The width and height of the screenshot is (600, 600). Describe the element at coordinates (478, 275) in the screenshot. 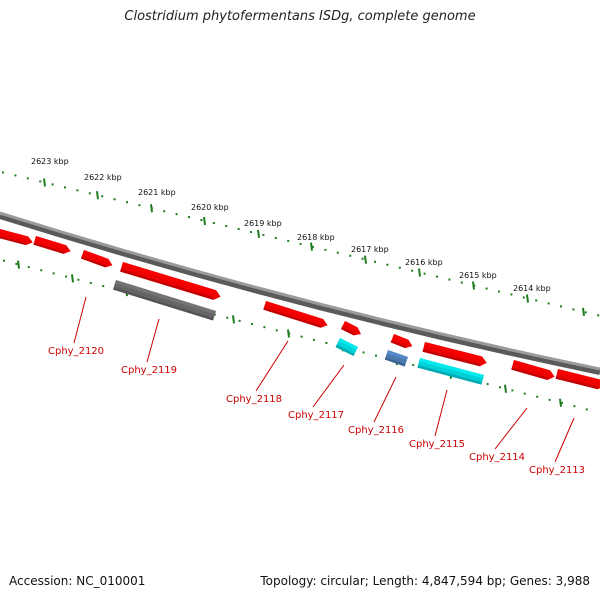

I see `ruler-label: 2615 kbp` at that location.